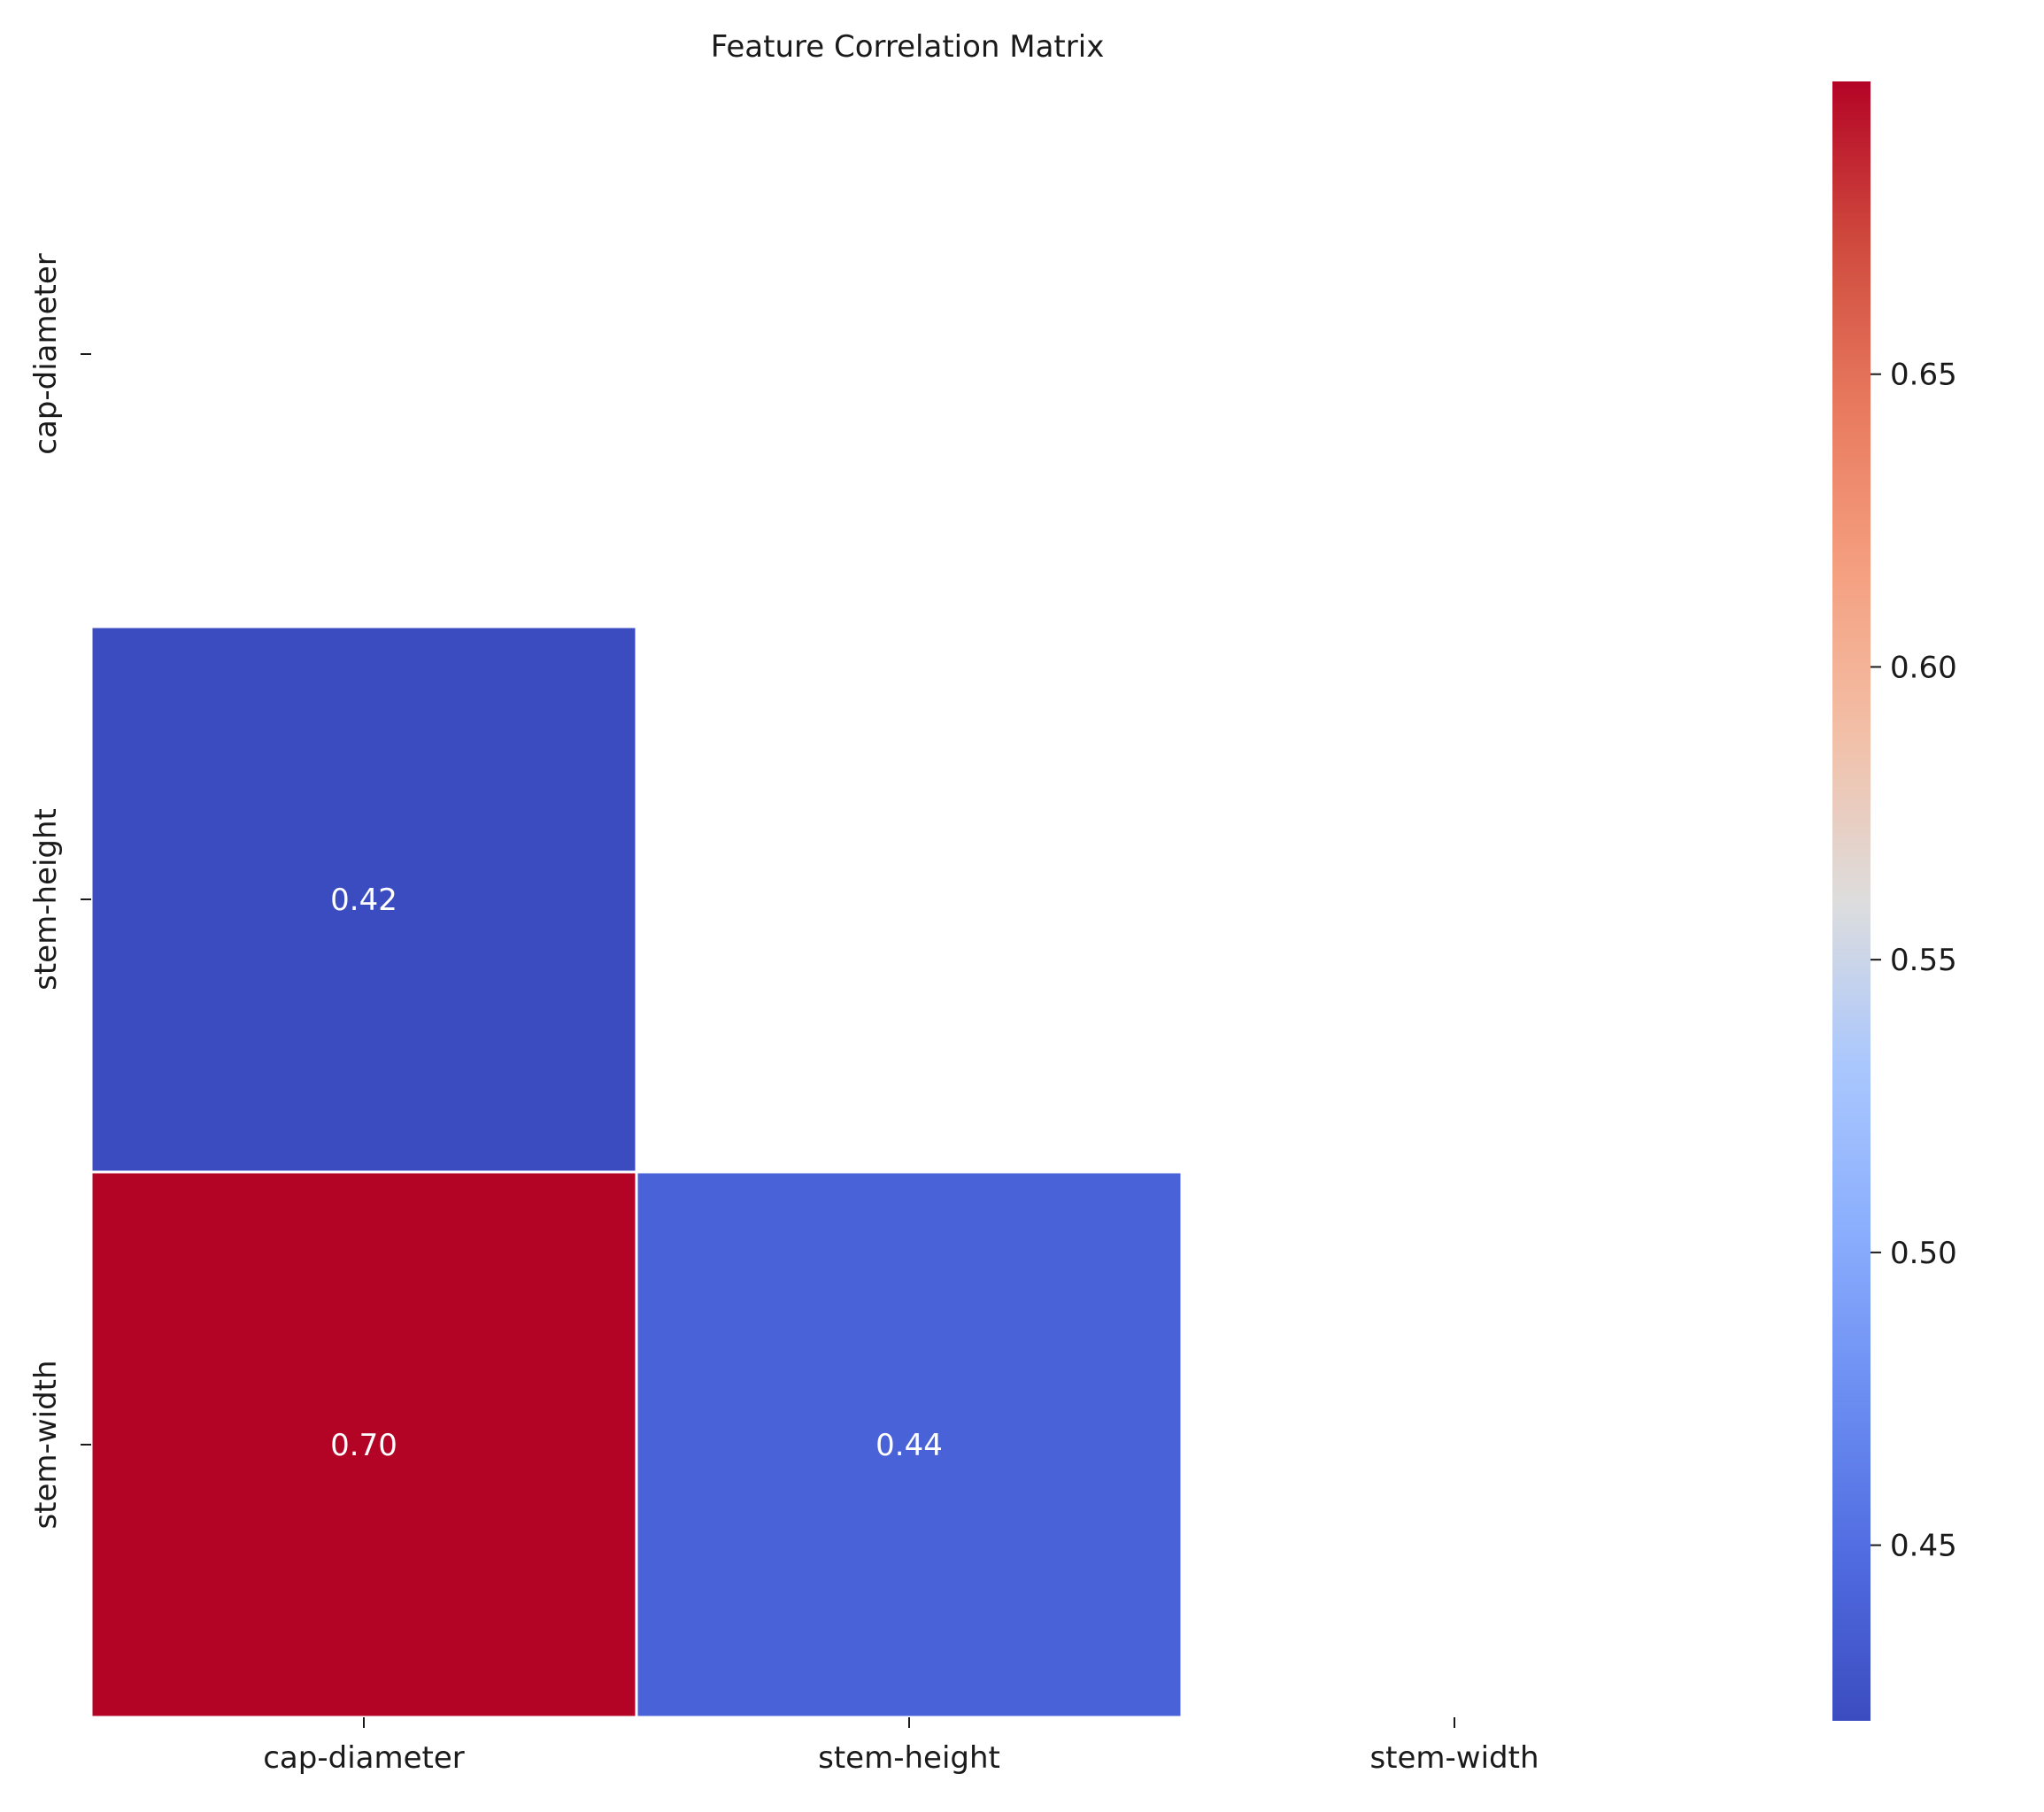 The width and height of the screenshot is (2044, 1812). I want to click on cell-value-label: 0.44, so click(909, 1445).